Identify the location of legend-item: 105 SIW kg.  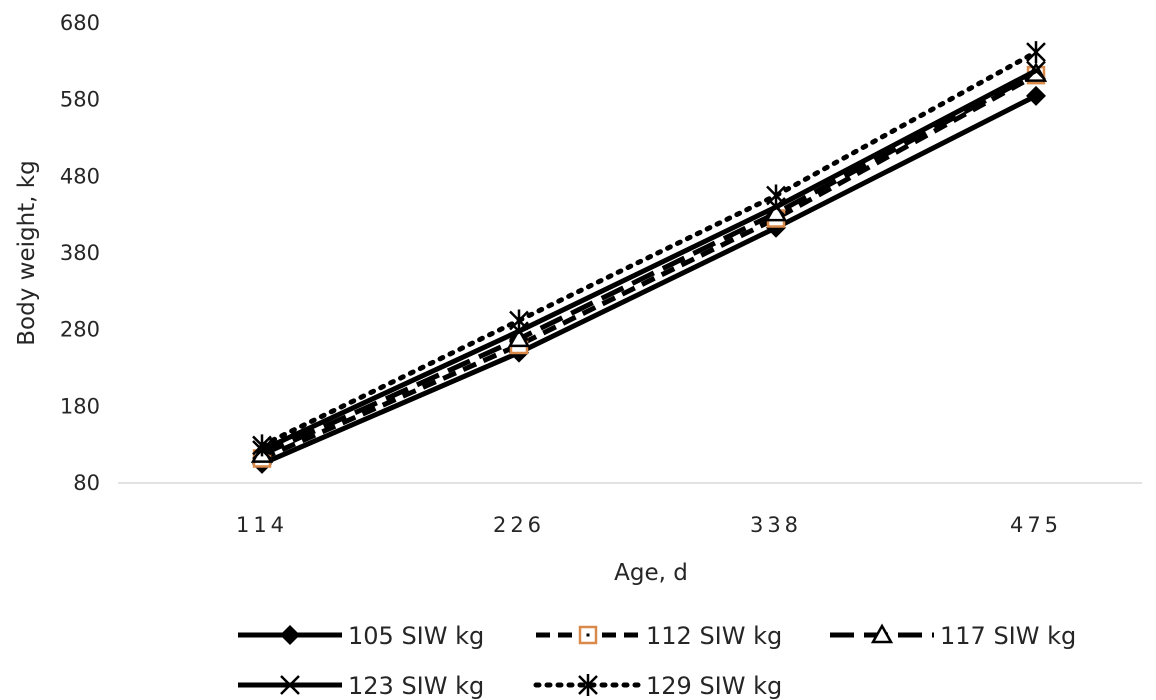
(361, 636).